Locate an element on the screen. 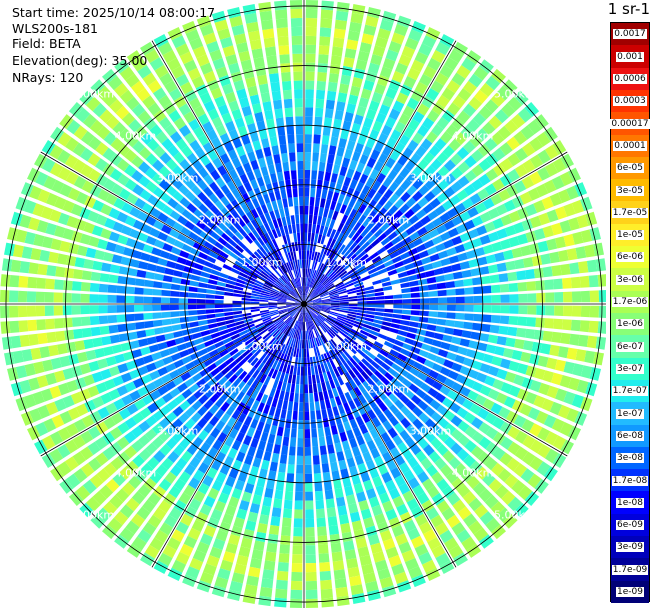  range-ring-label: 1.00km is located at coordinates (346, 346).